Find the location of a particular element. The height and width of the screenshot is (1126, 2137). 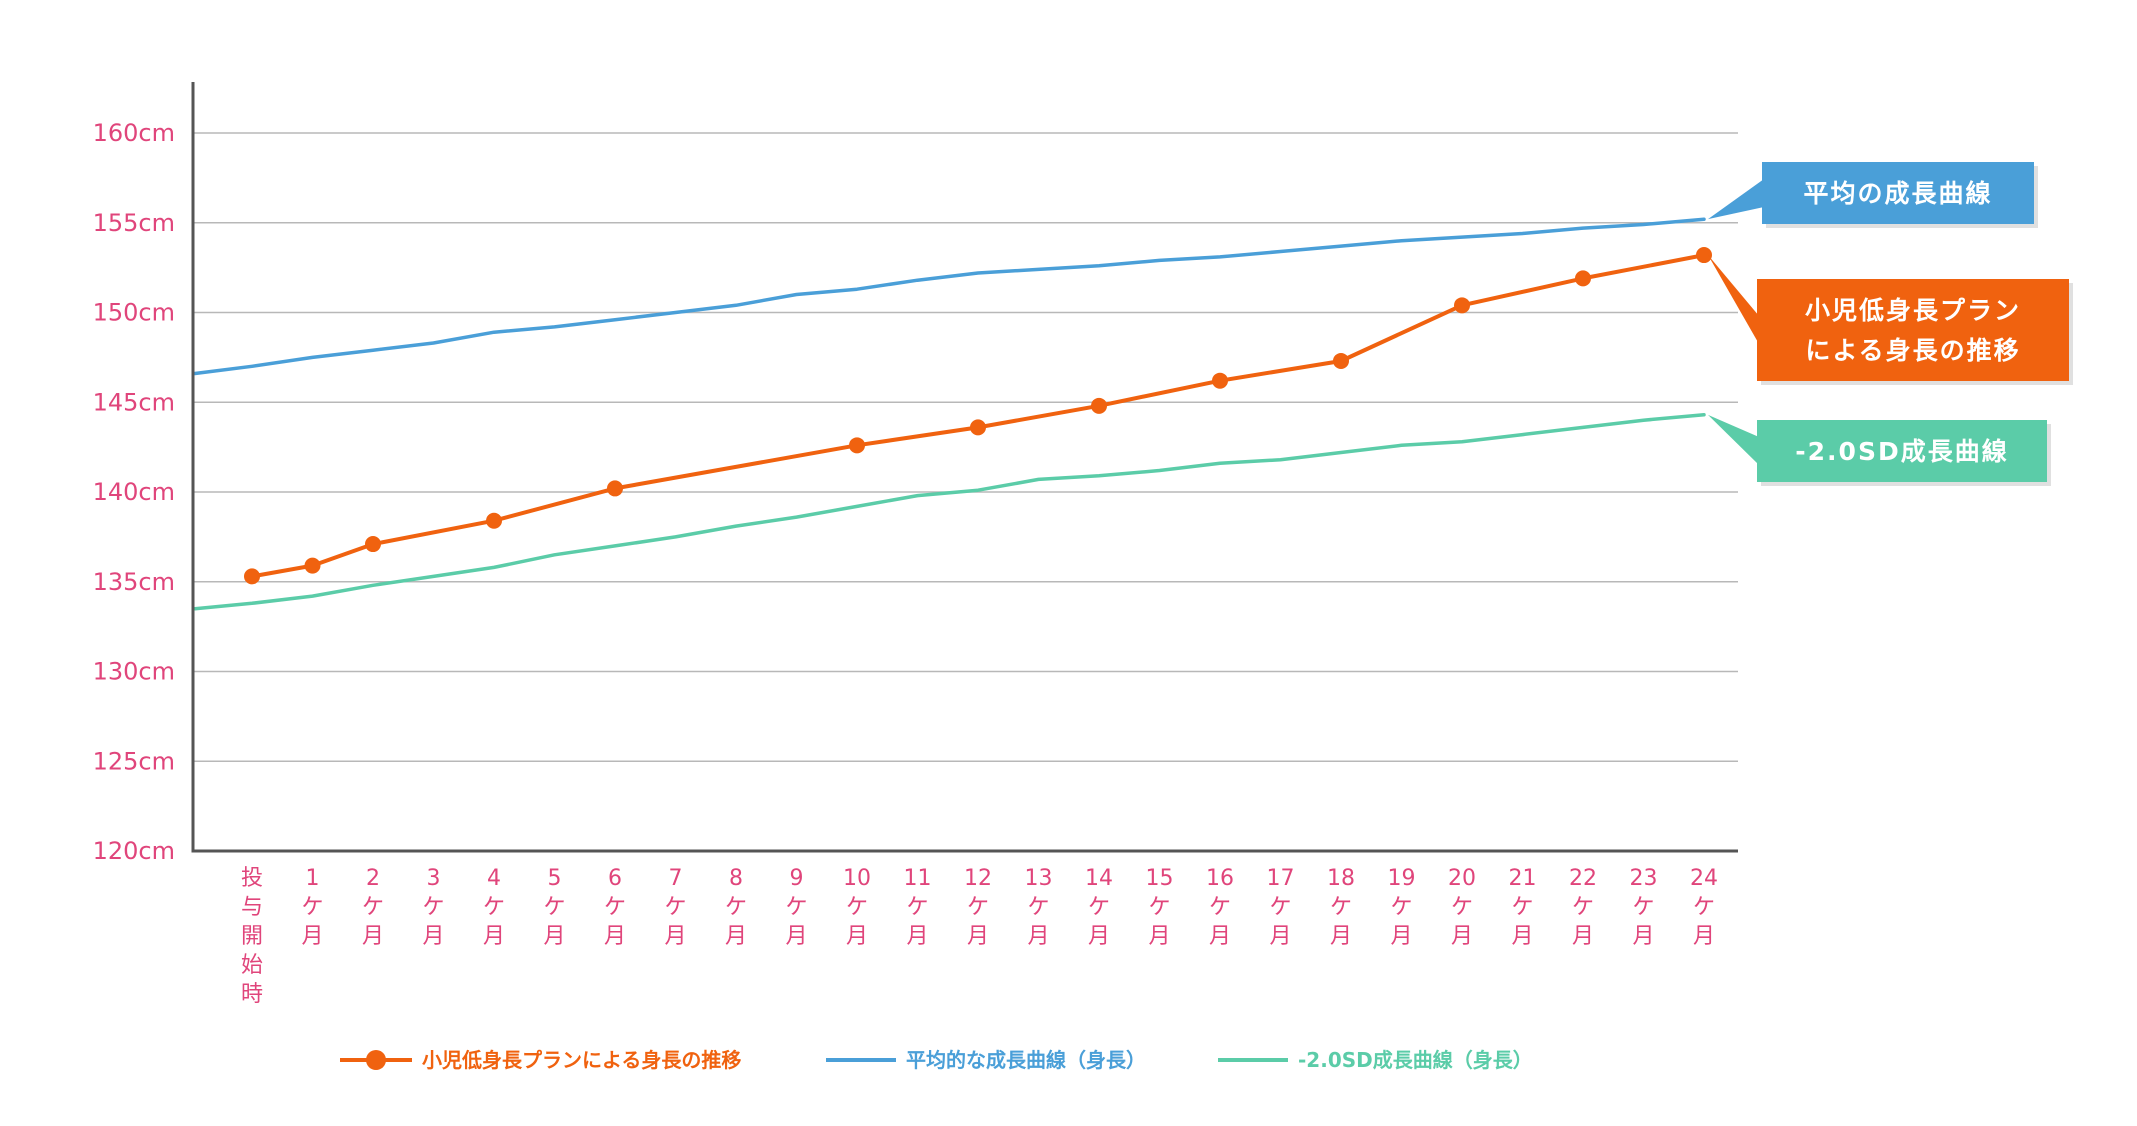

x-tick-char: 10 is located at coordinates (857, 878).